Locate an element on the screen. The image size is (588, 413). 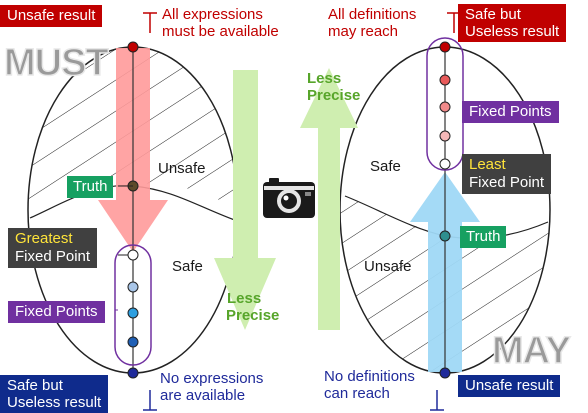
must-gfp-highlight: Greatest is located at coordinates (44, 238).